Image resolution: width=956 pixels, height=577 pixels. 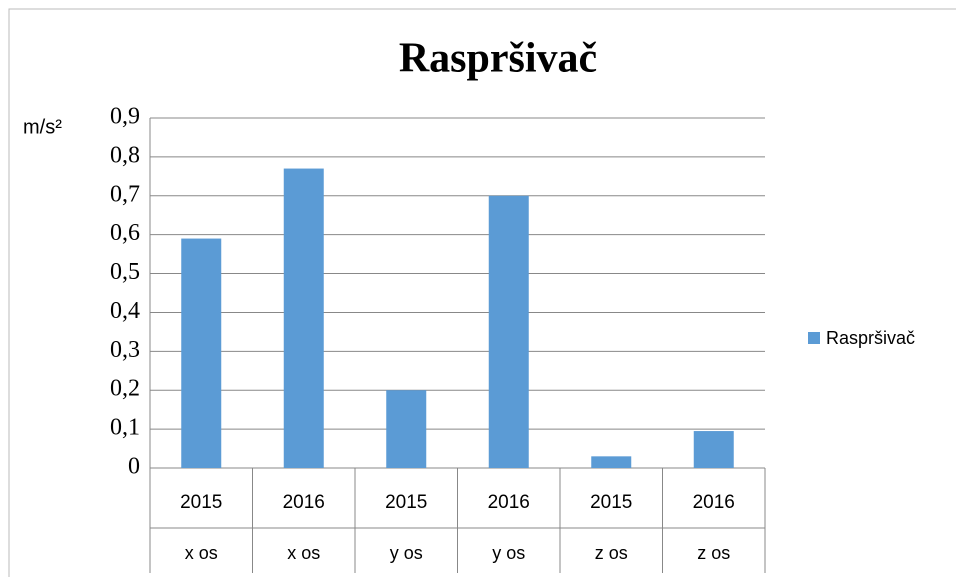 I want to click on y-tick-label: 0,9, so click(x=125, y=117).